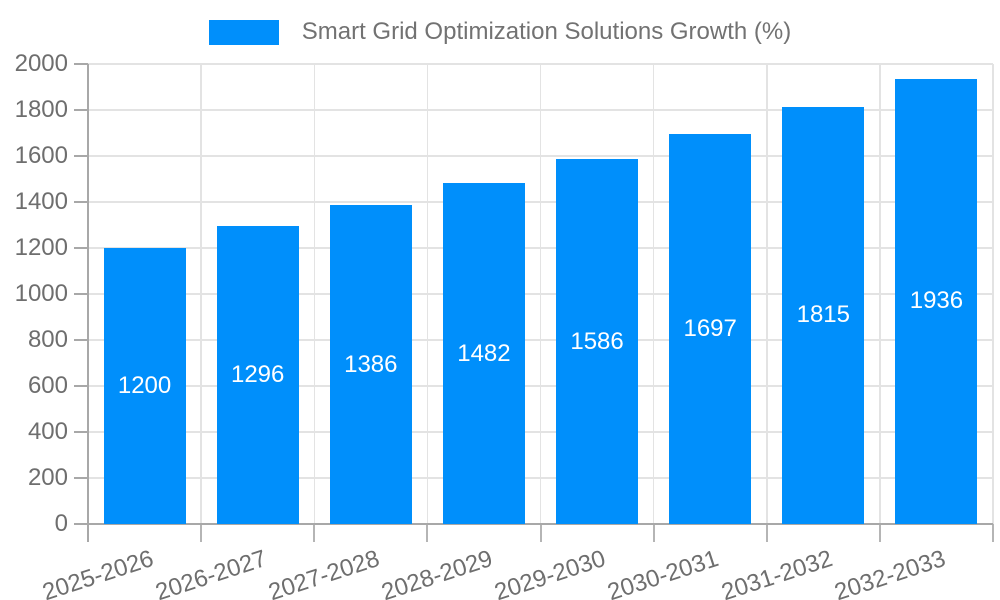  Describe the element at coordinates (41, 63) in the screenshot. I see `y-tick-label: 2000` at that location.